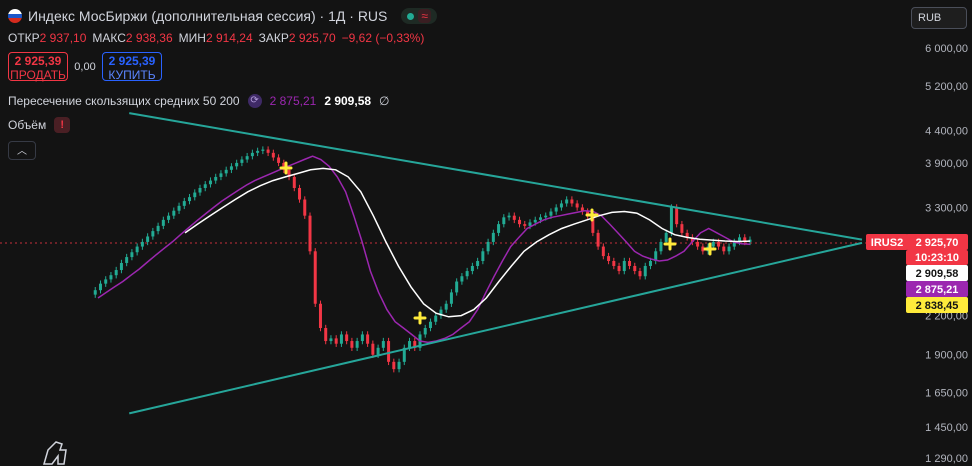 This screenshot has height=466, width=972. What do you see at coordinates (192, 38) in the screenshot?
I see `low-label: МИН` at bounding box center [192, 38].